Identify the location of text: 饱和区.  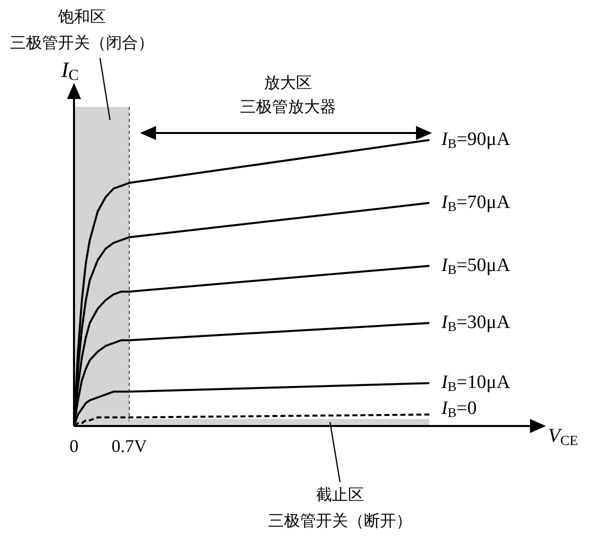
(81, 16).